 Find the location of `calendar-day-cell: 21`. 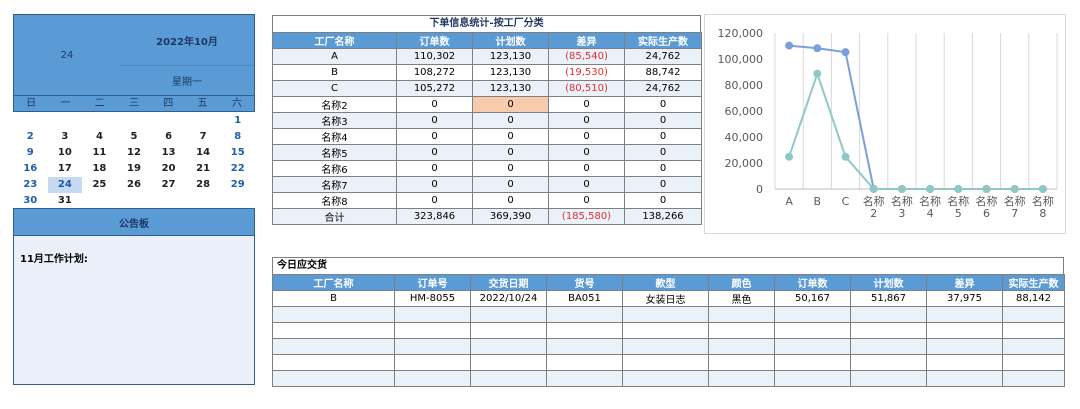

calendar-day-cell: 21 is located at coordinates (203, 168).